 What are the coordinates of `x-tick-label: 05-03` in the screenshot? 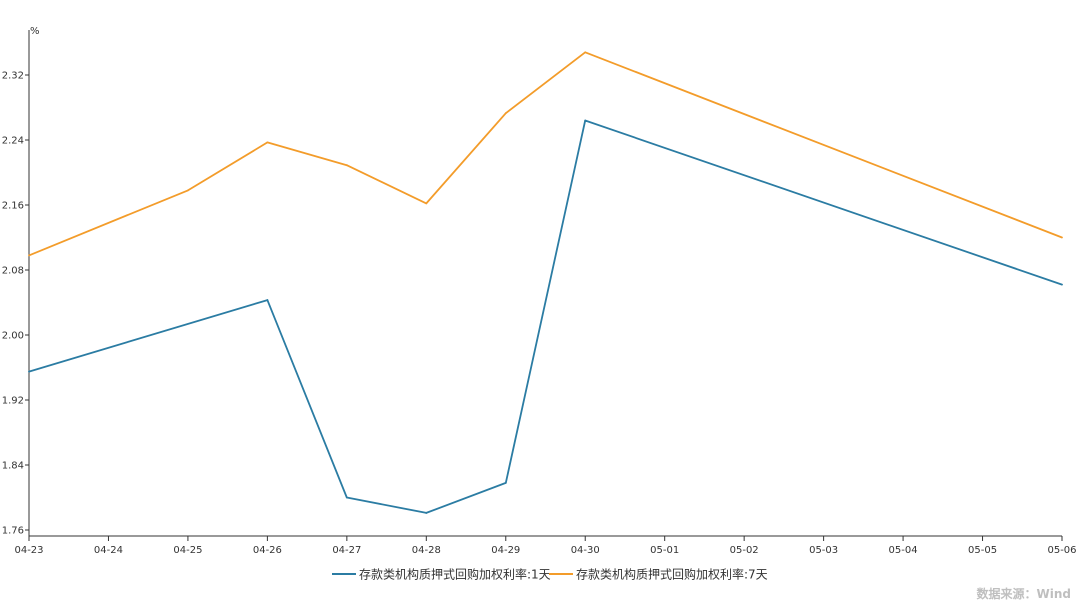 It's located at (823, 550).